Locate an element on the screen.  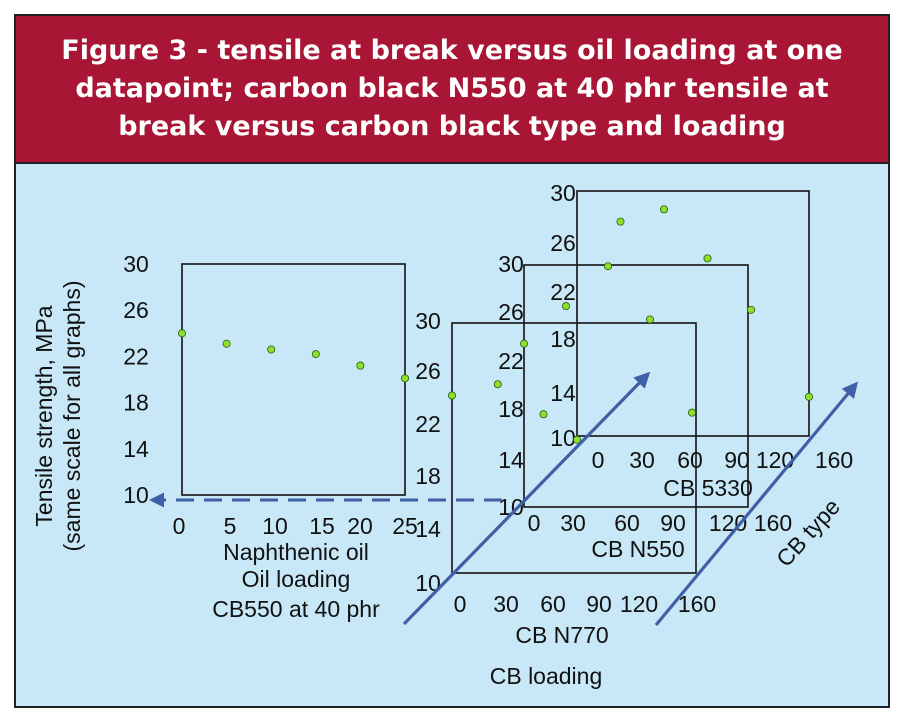
panel-2-ytick-22: 22 is located at coordinates (511, 361).